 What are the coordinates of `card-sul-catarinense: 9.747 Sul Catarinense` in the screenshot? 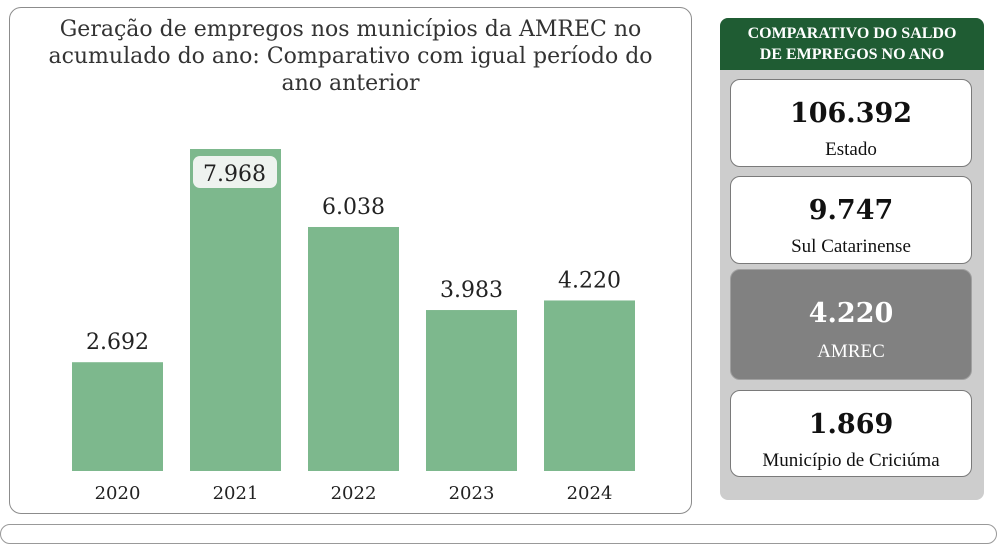 It's located at (851, 220).